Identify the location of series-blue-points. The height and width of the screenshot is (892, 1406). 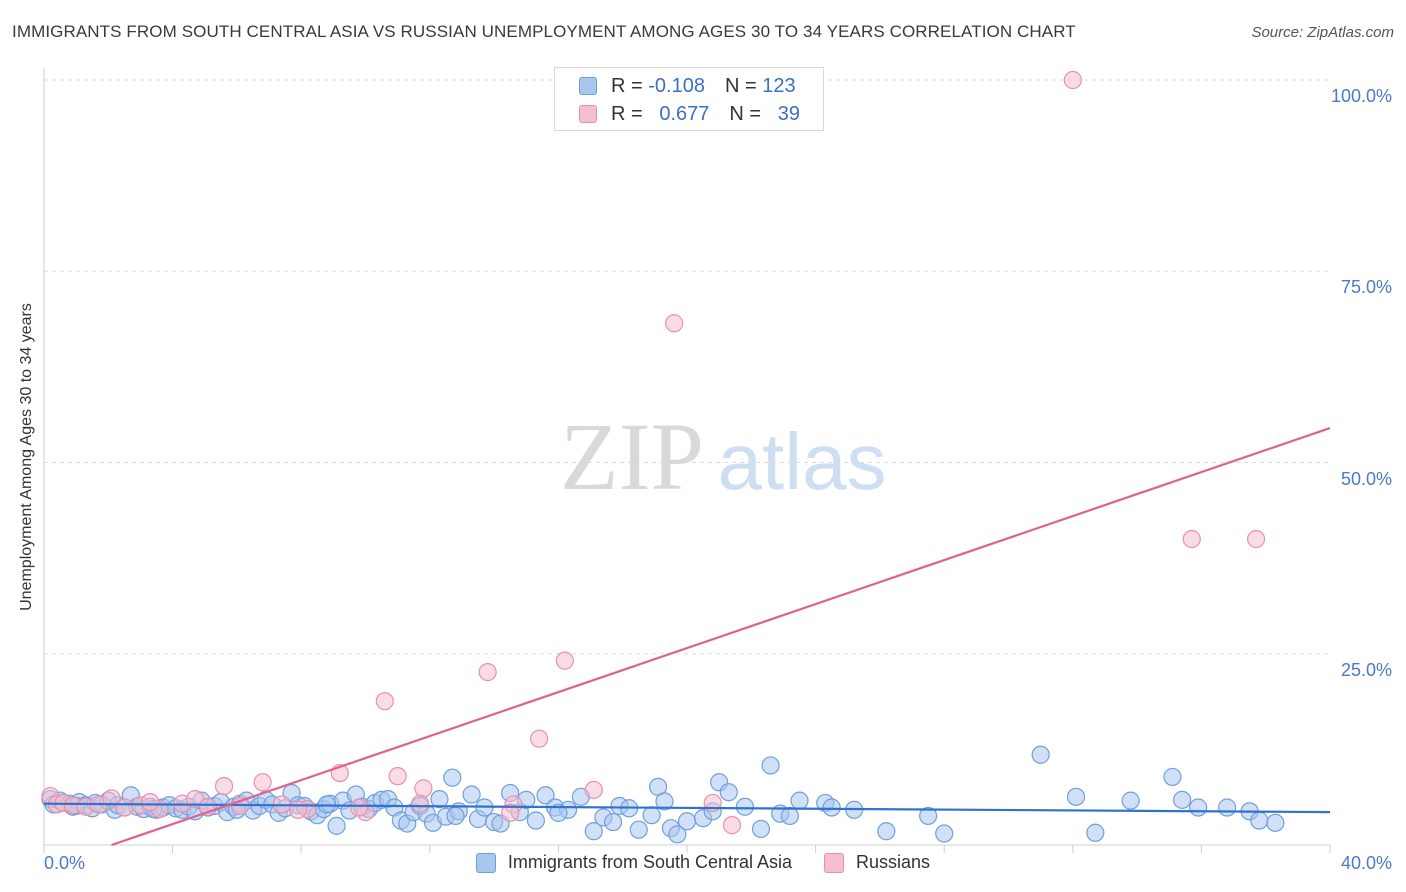
(663, 794).